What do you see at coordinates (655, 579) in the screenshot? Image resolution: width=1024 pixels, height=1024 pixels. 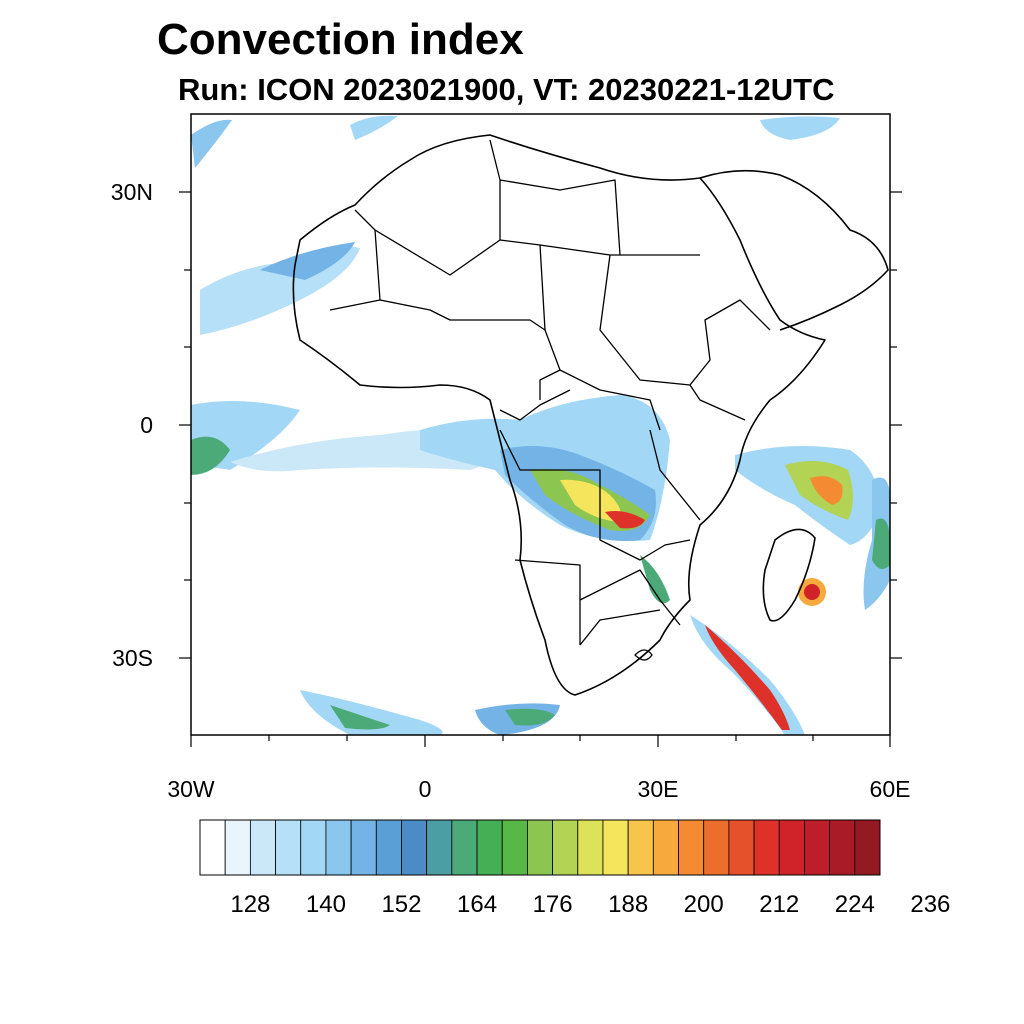 I see `shading-mozambique` at bounding box center [655, 579].